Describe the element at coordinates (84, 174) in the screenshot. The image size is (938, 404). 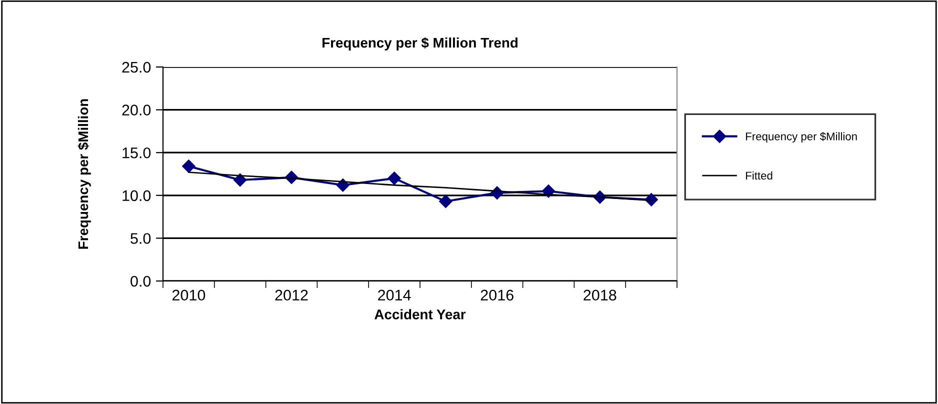
I see `y-axis-title: Frequency per $Million` at that location.